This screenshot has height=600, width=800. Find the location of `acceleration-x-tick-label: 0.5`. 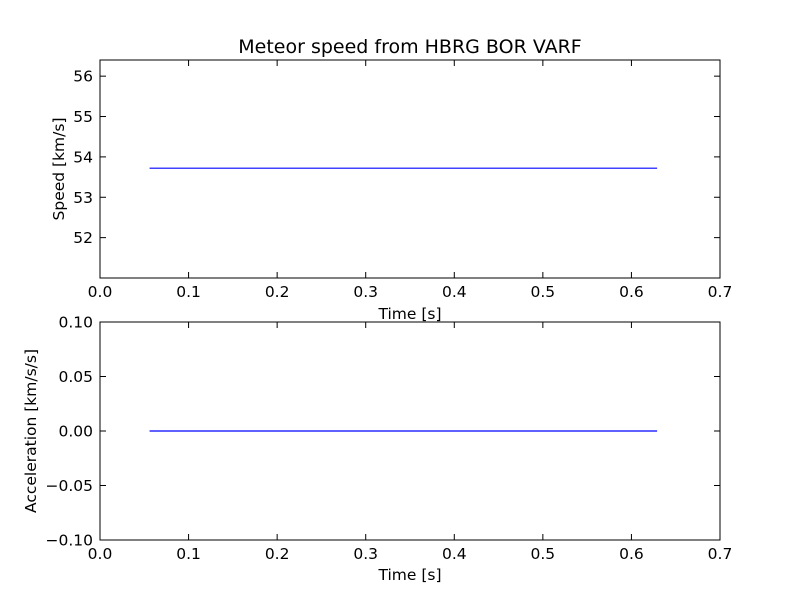

acceleration-x-tick-label: 0.5 is located at coordinates (543, 554).